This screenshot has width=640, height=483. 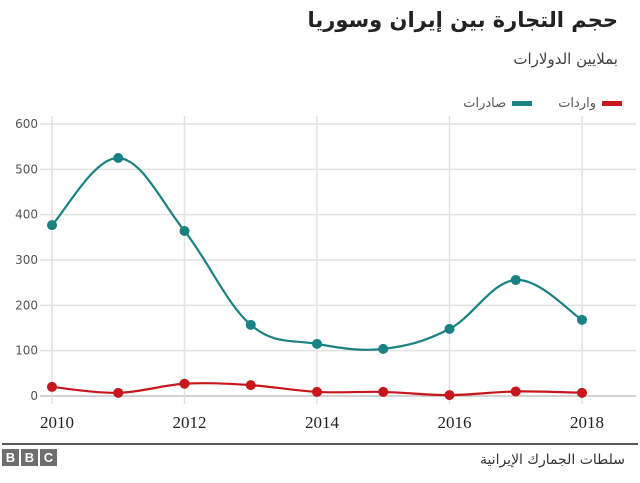 I want to click on exports-swatch-icon, so click(x=522, y=103).